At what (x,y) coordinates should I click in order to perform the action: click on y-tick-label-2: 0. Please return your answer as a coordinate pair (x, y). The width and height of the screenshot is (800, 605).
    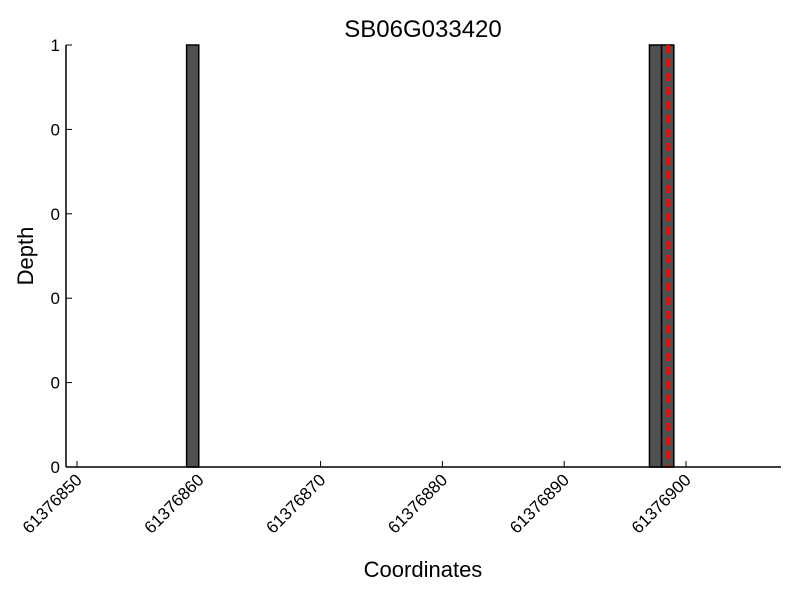
    Looking at the image, I should click on (55, 298).